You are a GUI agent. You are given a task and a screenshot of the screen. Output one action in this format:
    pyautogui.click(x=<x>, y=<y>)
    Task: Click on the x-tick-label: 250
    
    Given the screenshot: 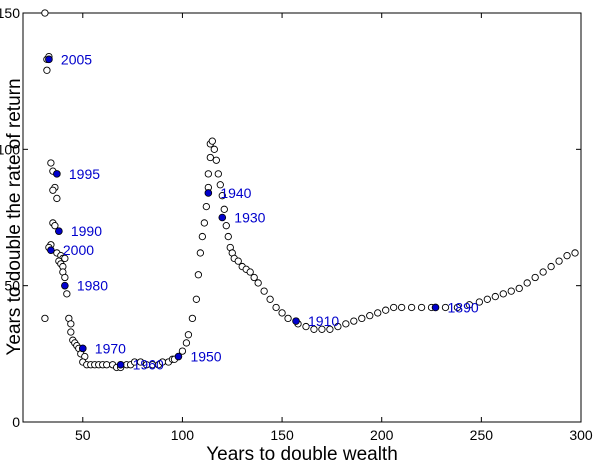 What is the action you would take?
    pyautogui.click(x=482, y=435)
    